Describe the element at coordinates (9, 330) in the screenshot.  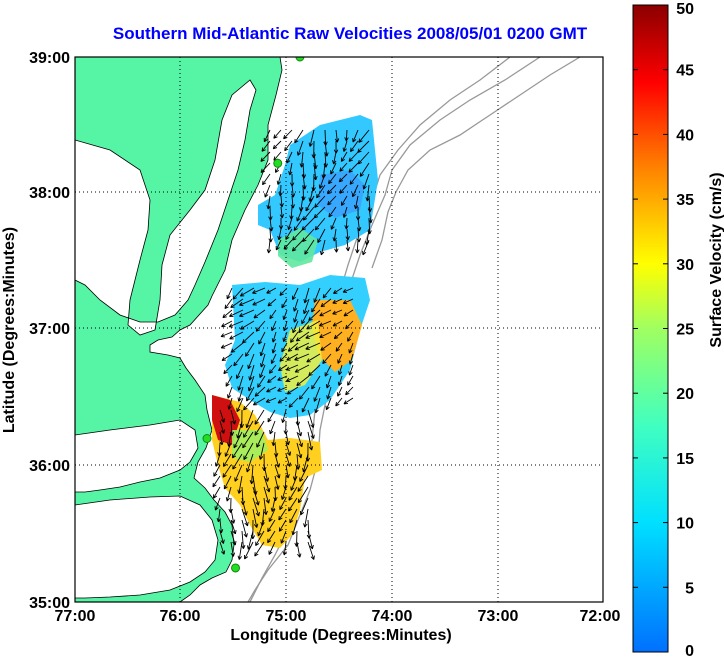
I see `y-axis-label: Latitude (Degrees:Minutes)` at that location.